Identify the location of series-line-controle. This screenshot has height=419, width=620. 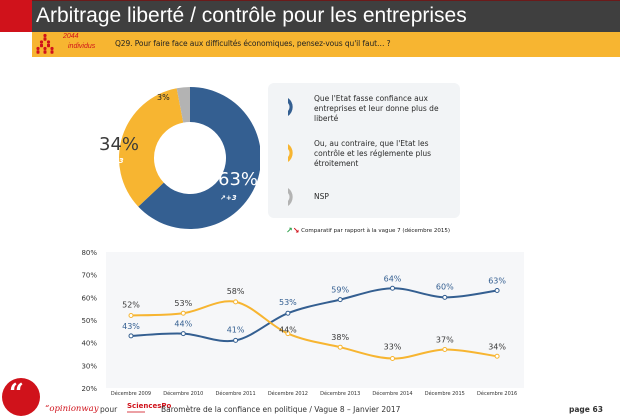
(314, 330).